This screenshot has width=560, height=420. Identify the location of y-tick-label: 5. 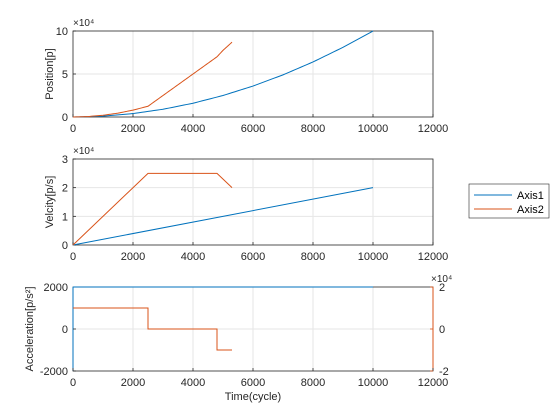
(65, 75).